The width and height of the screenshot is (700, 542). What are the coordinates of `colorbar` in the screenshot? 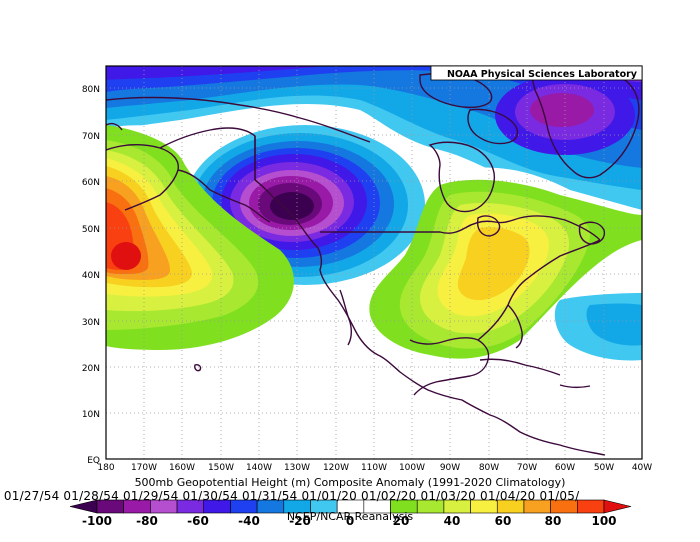 It's located at (350, 506).